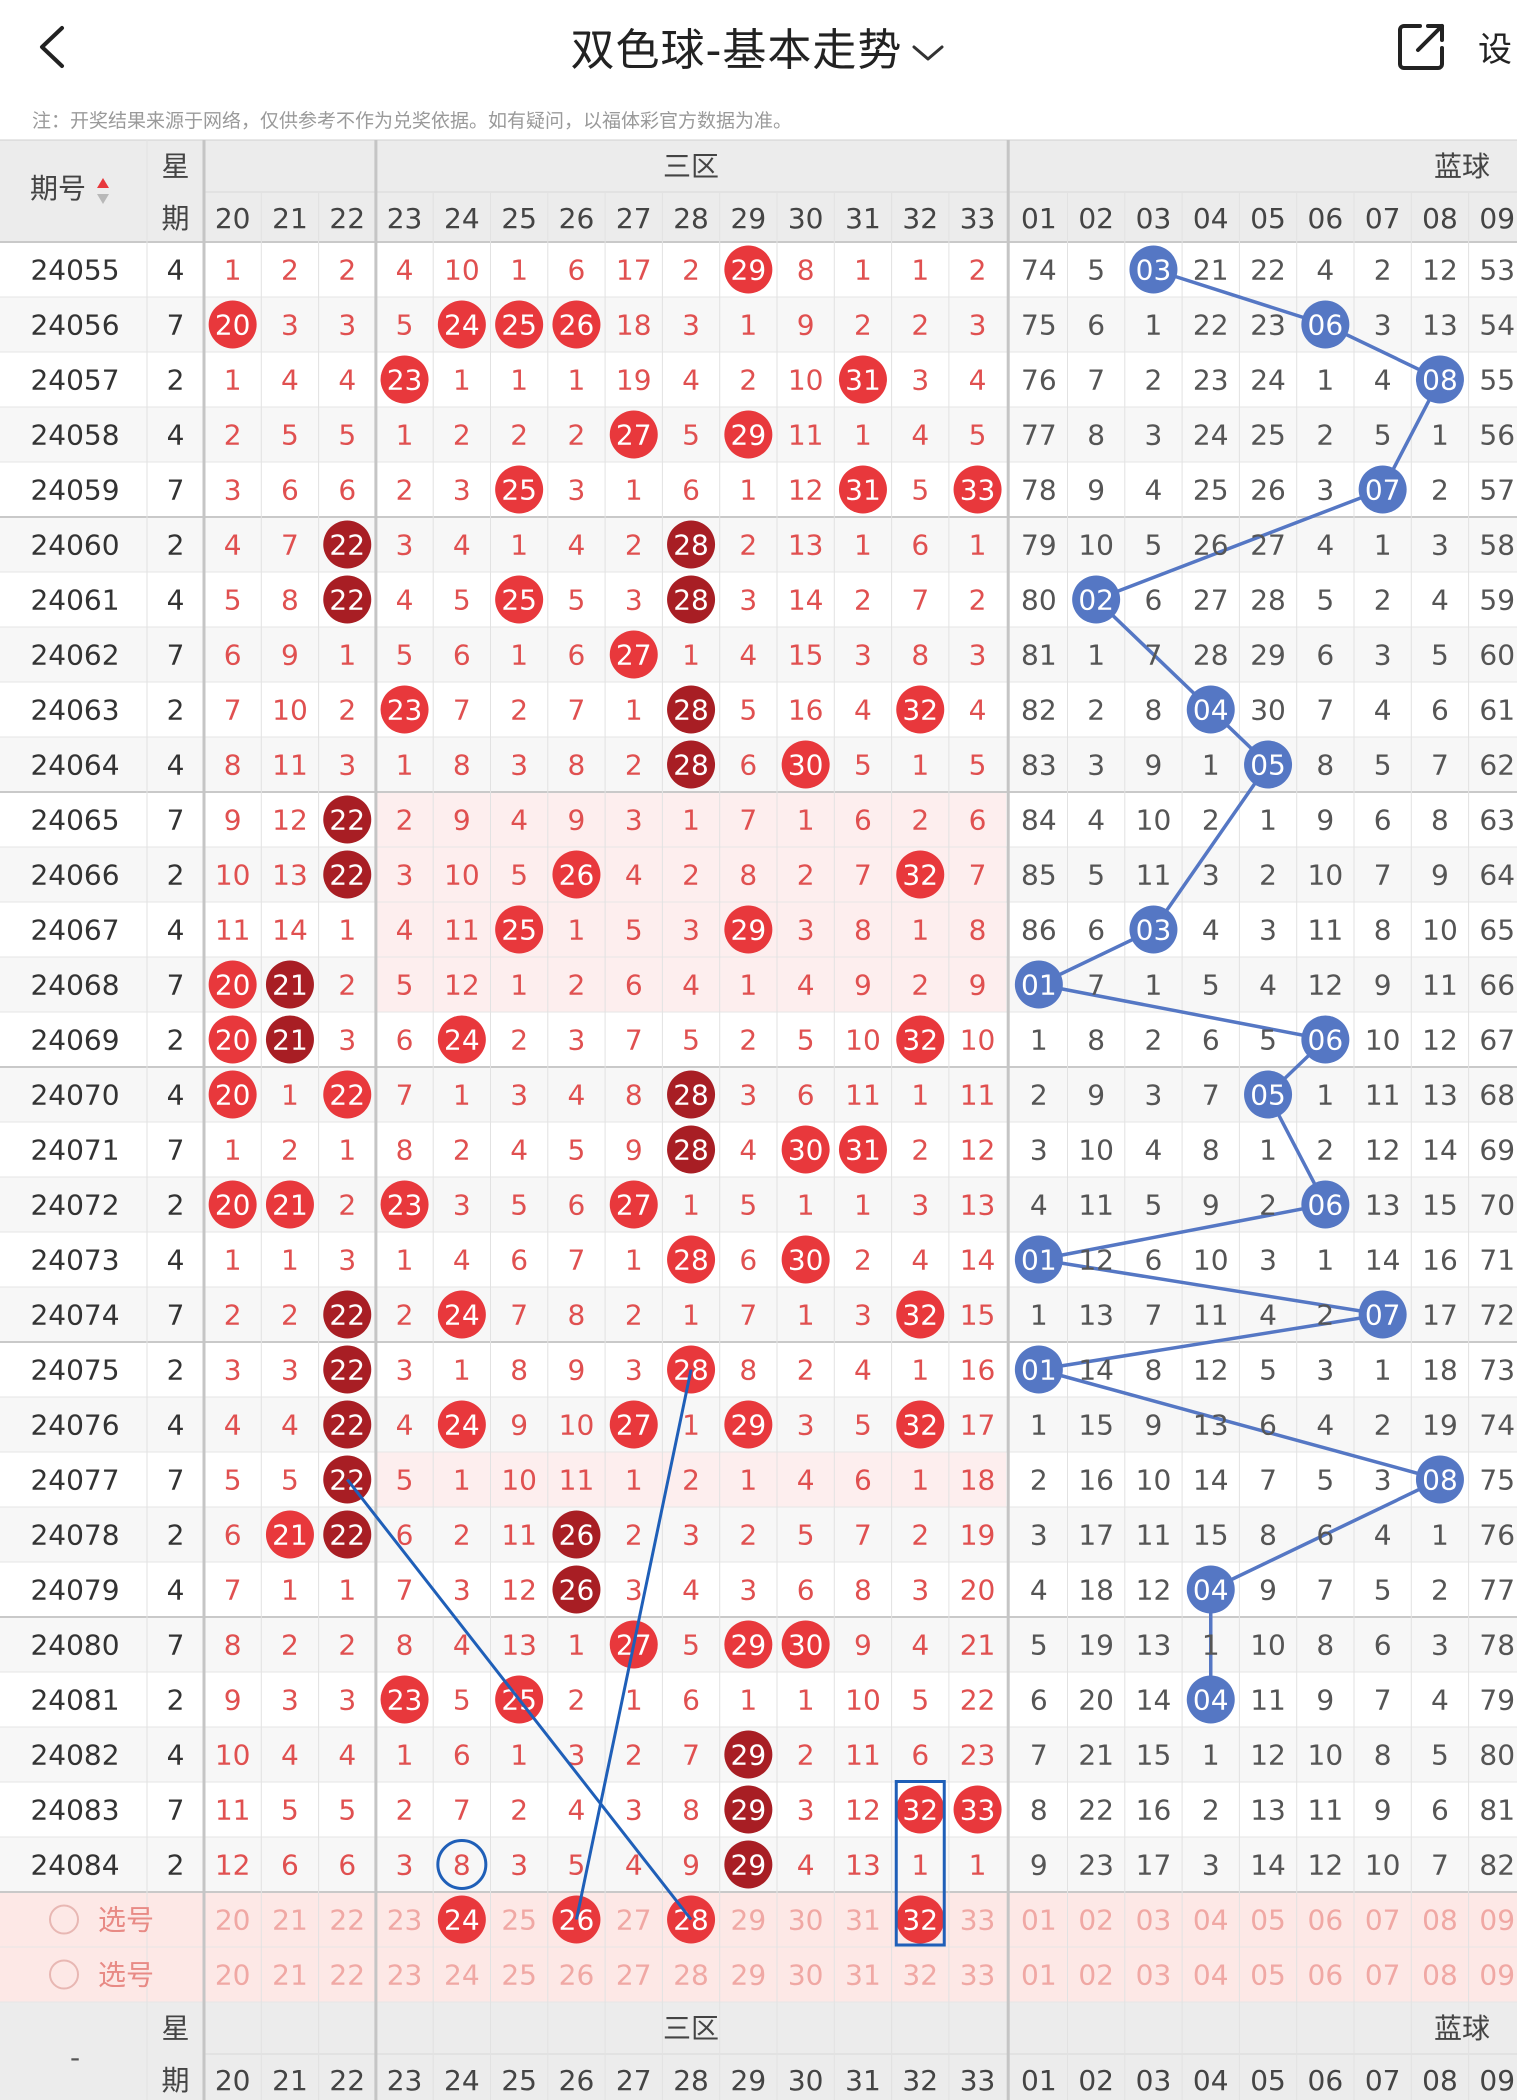 This screenshot has height=2100, width=1517. I want to click on red-ball-number: 22, so click(347, 875).